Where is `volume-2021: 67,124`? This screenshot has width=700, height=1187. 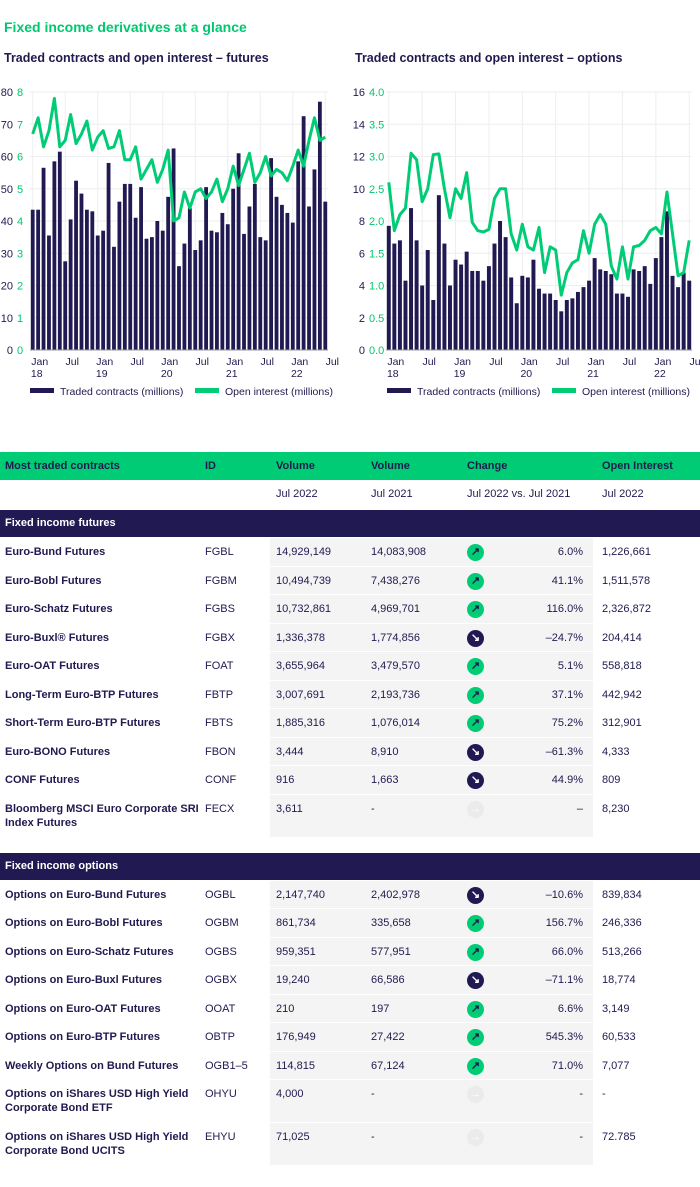 volume-2021: 67,124 is located at coordinates (388, 1065).